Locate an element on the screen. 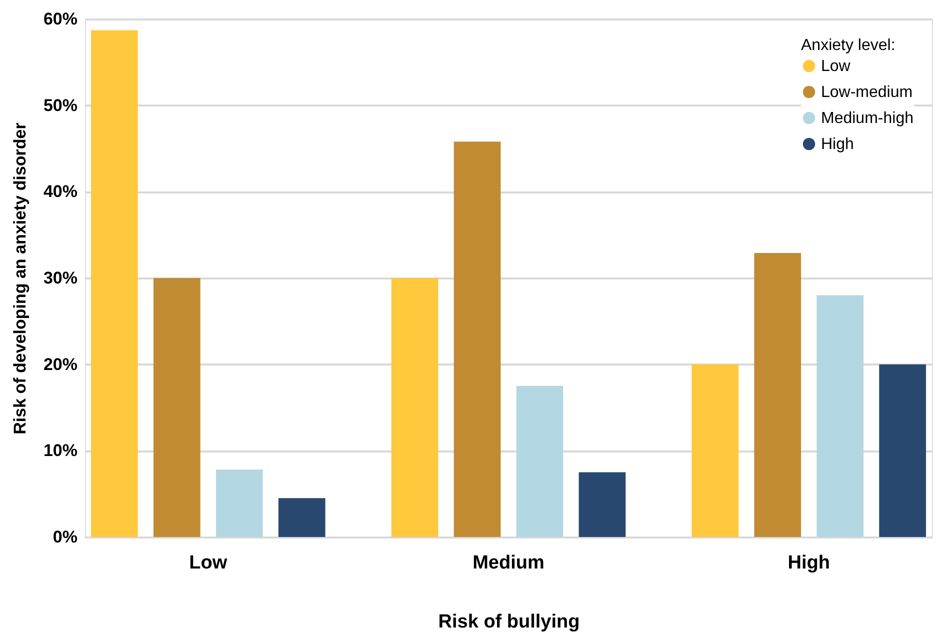 The image size is (942, 636). legend-label: Medium-high is located at coordinates (867, 118).